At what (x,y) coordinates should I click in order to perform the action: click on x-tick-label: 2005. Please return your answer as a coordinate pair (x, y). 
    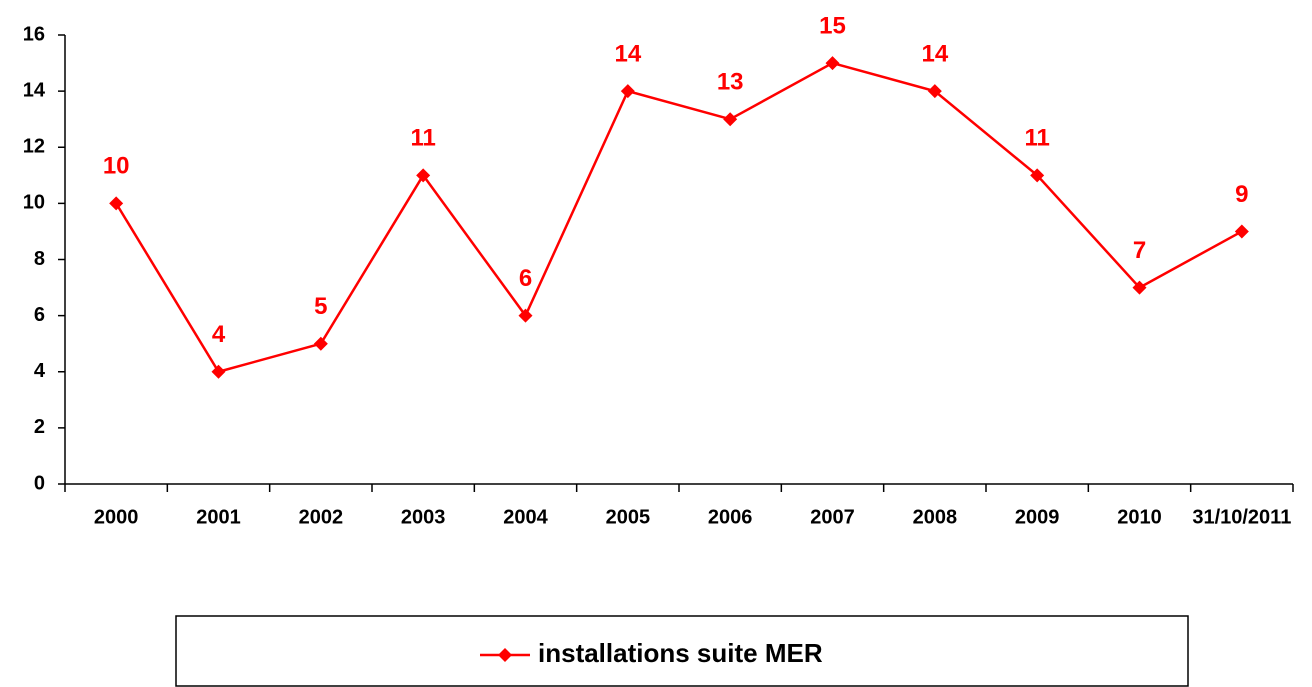
    Looking at the image, I should click on (628, 517).